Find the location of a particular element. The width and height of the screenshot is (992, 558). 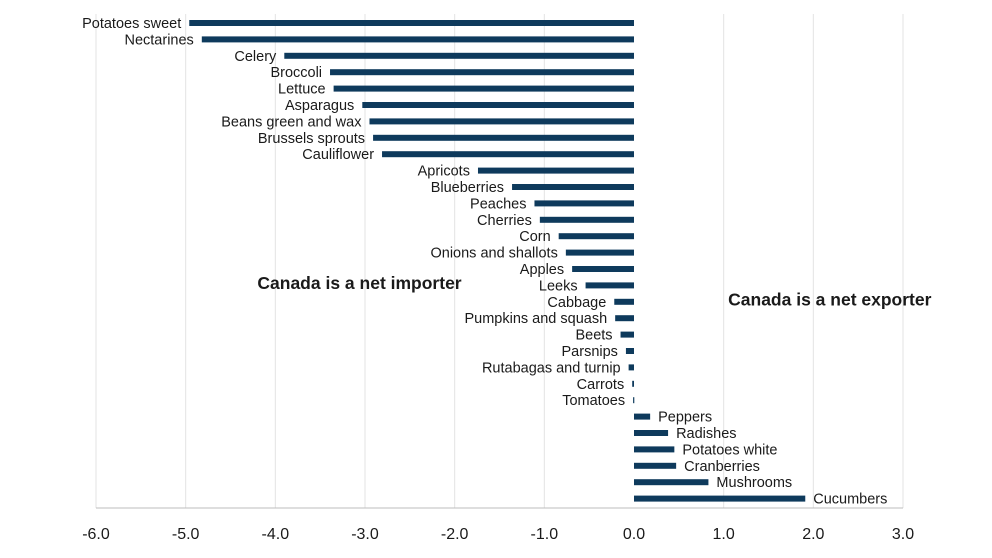

category-label: Pumpkins and squash is located at coordinates (535, 319).